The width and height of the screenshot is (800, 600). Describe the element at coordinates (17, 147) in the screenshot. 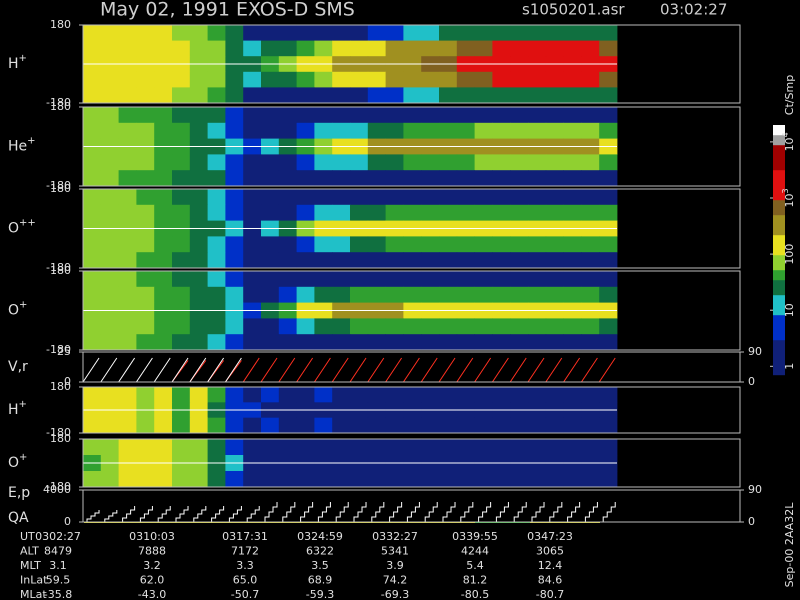

I see `panel-label-text: He` at that location.